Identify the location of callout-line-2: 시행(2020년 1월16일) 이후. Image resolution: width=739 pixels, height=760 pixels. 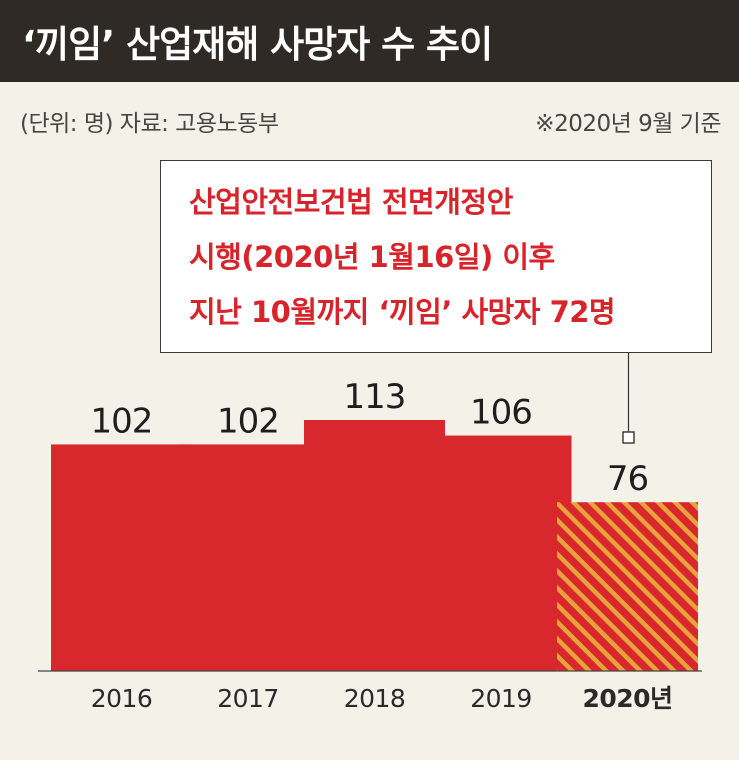
(372, 257).